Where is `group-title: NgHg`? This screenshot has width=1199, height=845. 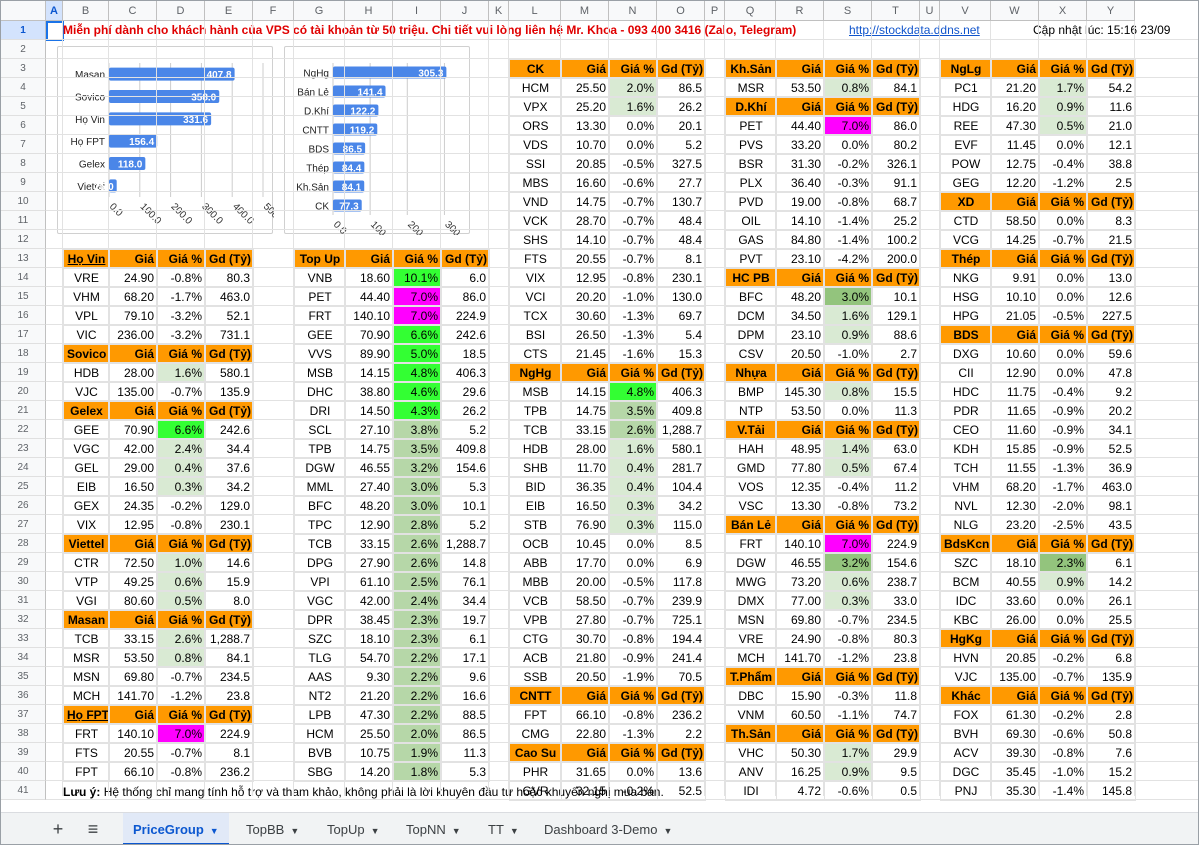
group-title: NgHg is located at coordinates (535, 373).